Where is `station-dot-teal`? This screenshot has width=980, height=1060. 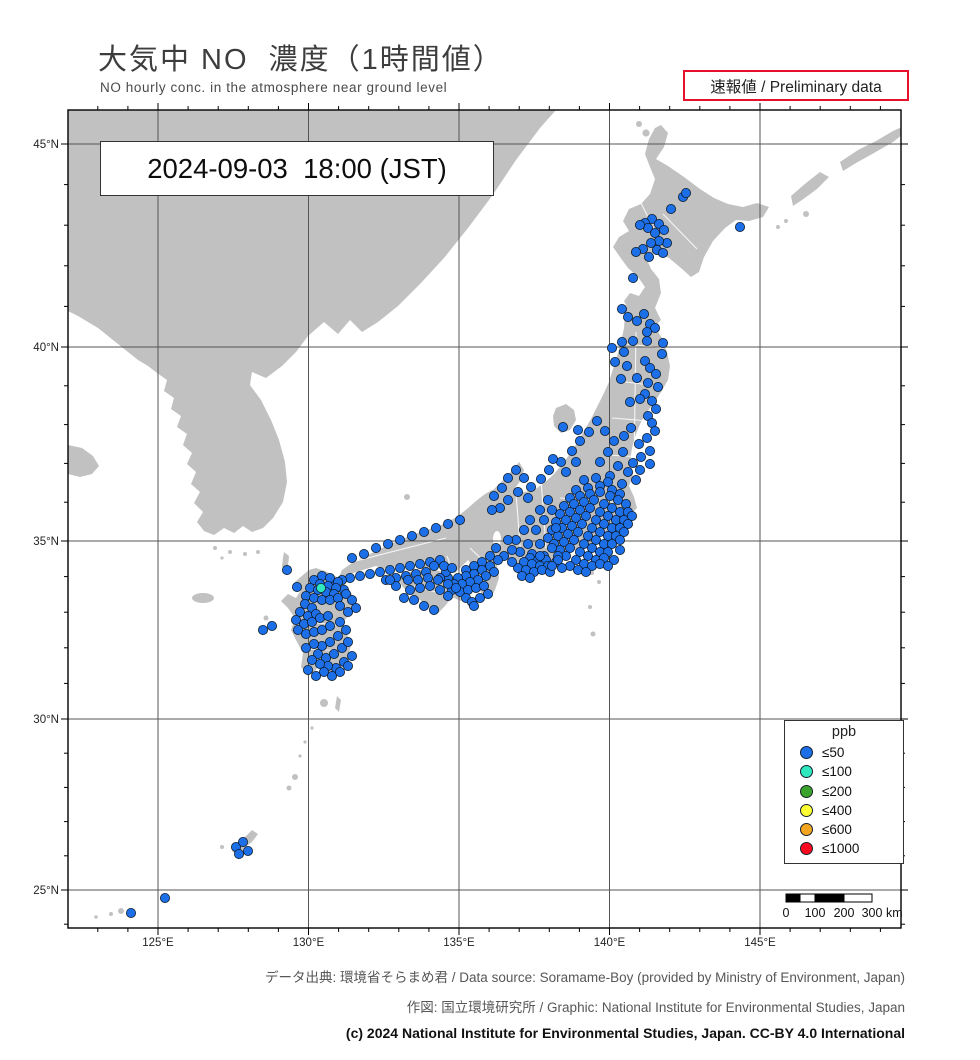
station-dot-teal is located at coordinates (320, 588).